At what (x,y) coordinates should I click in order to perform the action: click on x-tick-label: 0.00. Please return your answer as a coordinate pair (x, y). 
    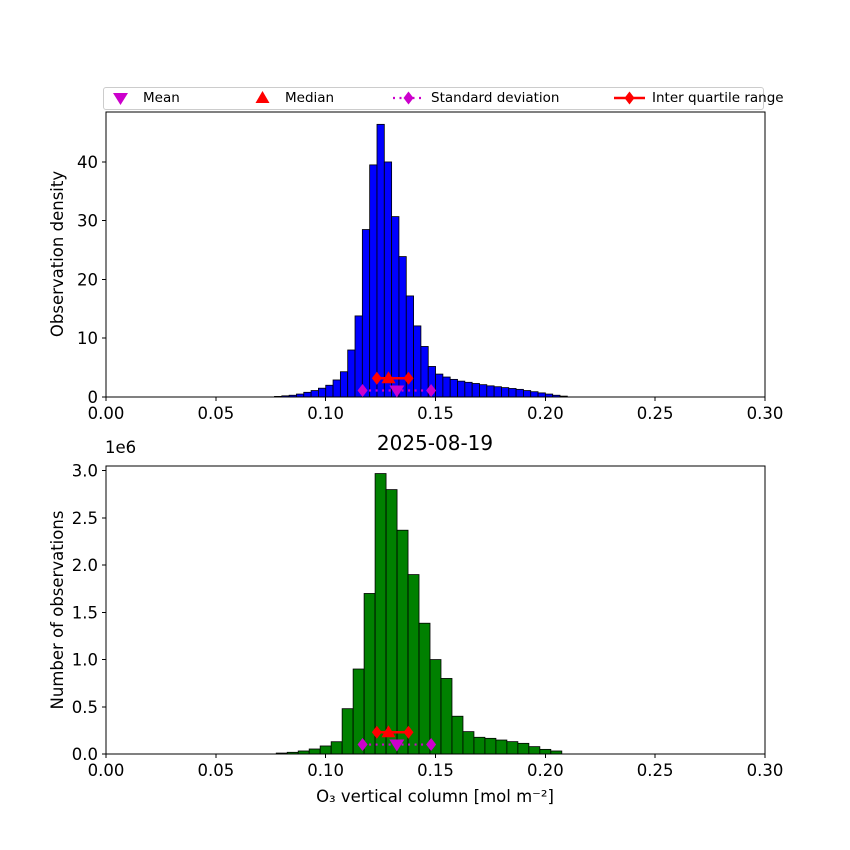
    Looking at the image, I should click on (106, 770).